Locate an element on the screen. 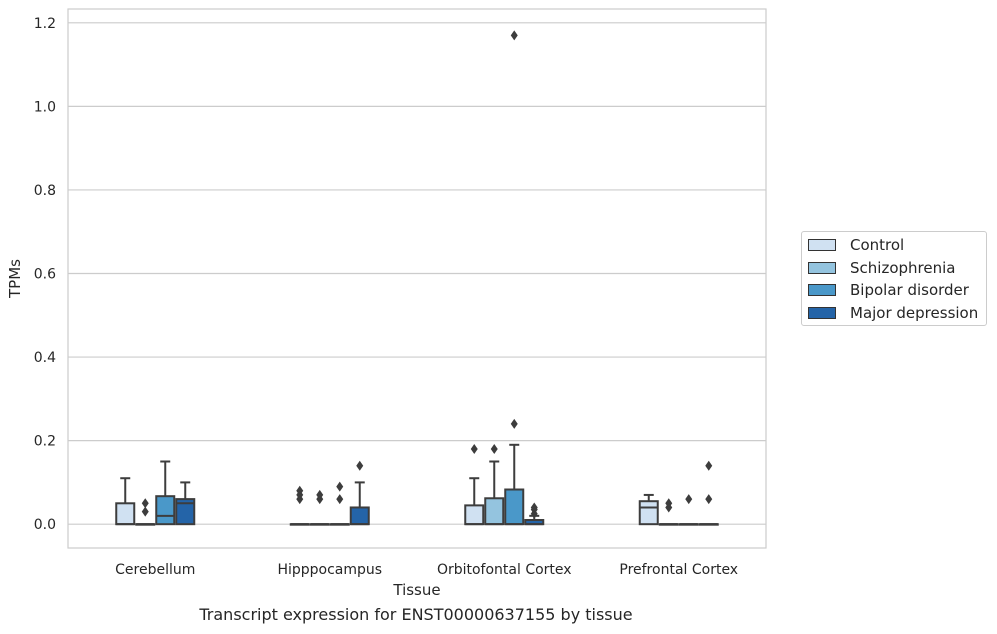 This screenshot has width=997, height=634. y-tick-label: 0.0 is located at coordinates (45, 525).